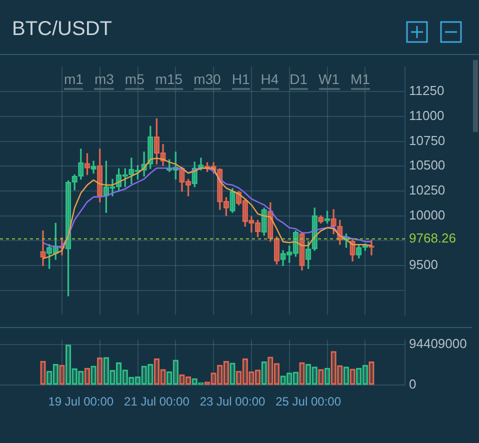 This screenshot has height=443, width=479. What do you see at coordinates (207, 80) in the screenshot?
I see `annotation: m30` at bounding box center [207, 80].